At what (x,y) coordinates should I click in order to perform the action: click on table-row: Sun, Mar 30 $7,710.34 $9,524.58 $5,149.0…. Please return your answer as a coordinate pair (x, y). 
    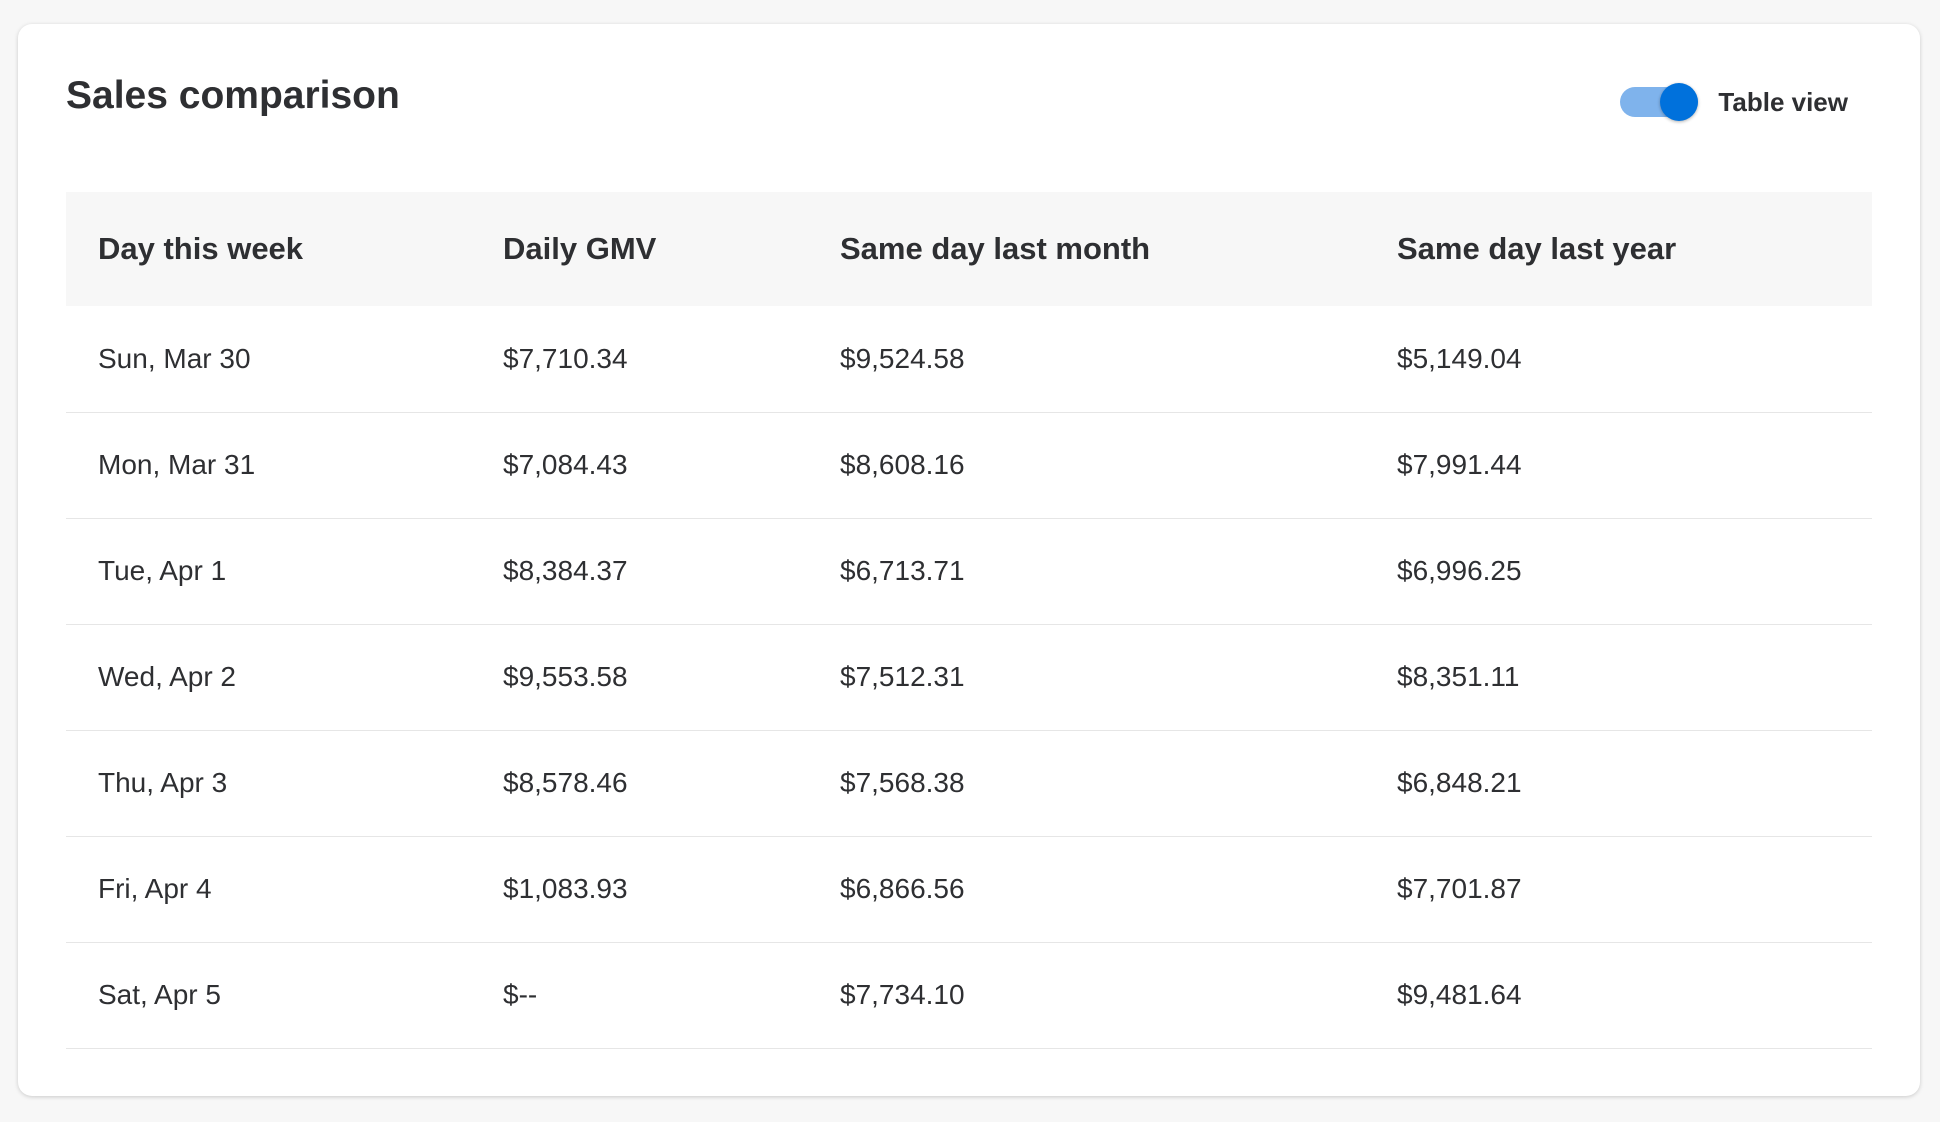
    Looking at the image, I should click on (969, 359).